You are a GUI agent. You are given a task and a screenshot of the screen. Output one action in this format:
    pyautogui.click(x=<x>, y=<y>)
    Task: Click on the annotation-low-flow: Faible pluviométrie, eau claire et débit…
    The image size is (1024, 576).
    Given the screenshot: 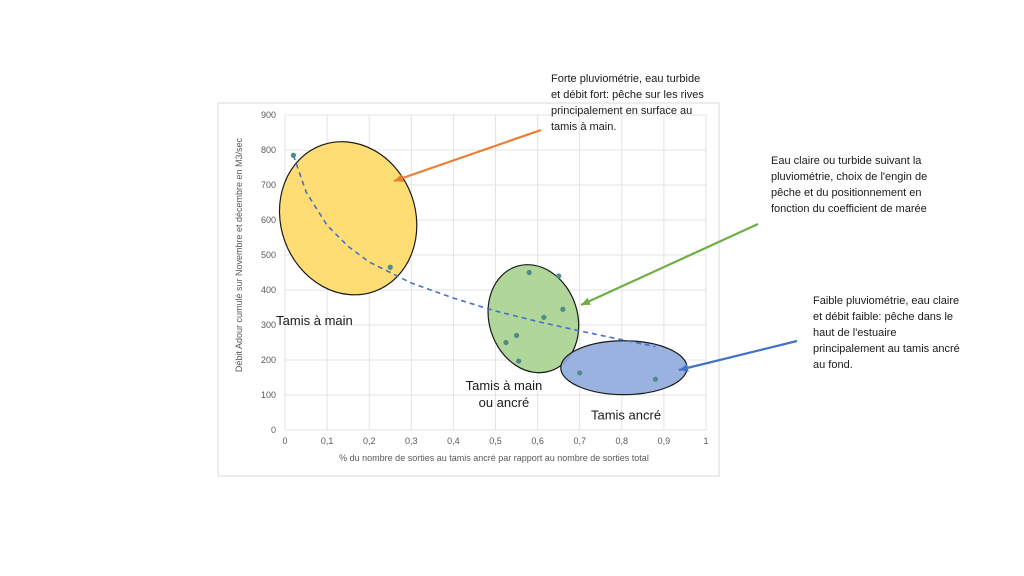 What is the action you would take?
    pyautogui.click(x=886, y=333)
    